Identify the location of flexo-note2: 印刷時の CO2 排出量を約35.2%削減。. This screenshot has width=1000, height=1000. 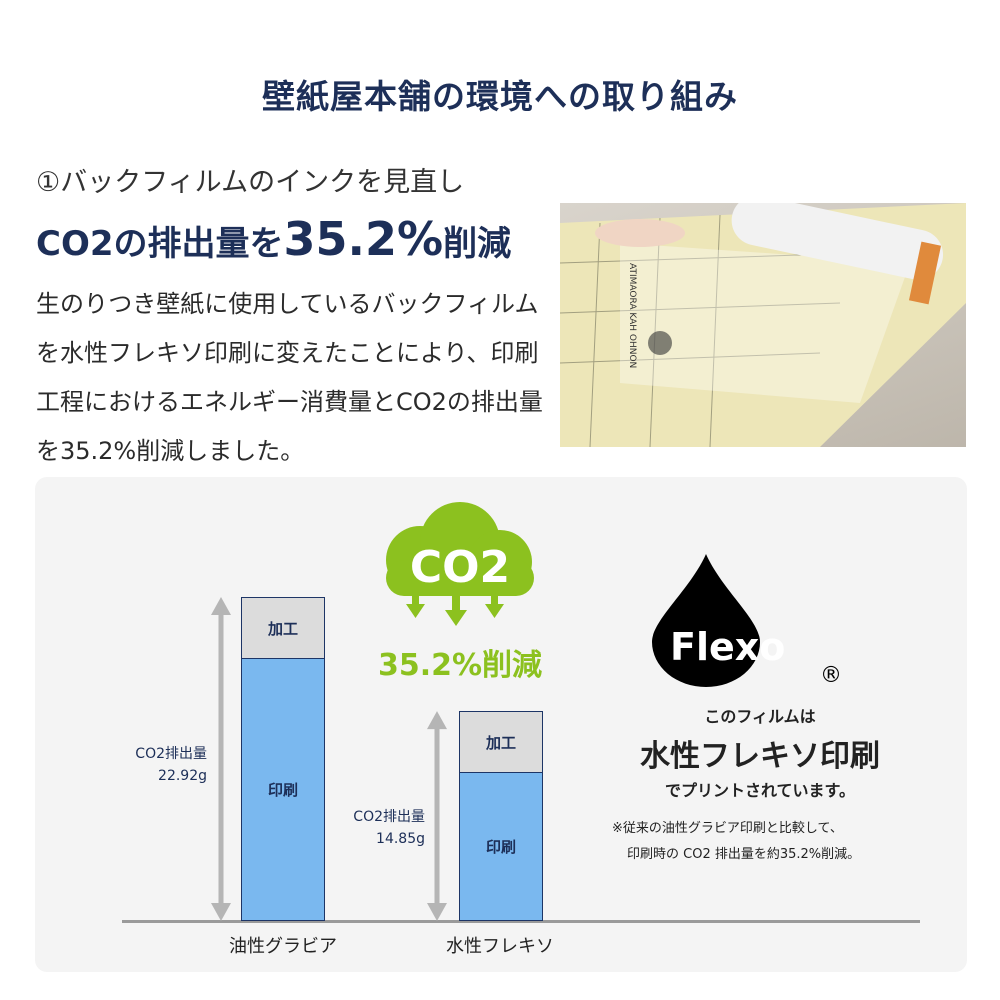
(744, 854).